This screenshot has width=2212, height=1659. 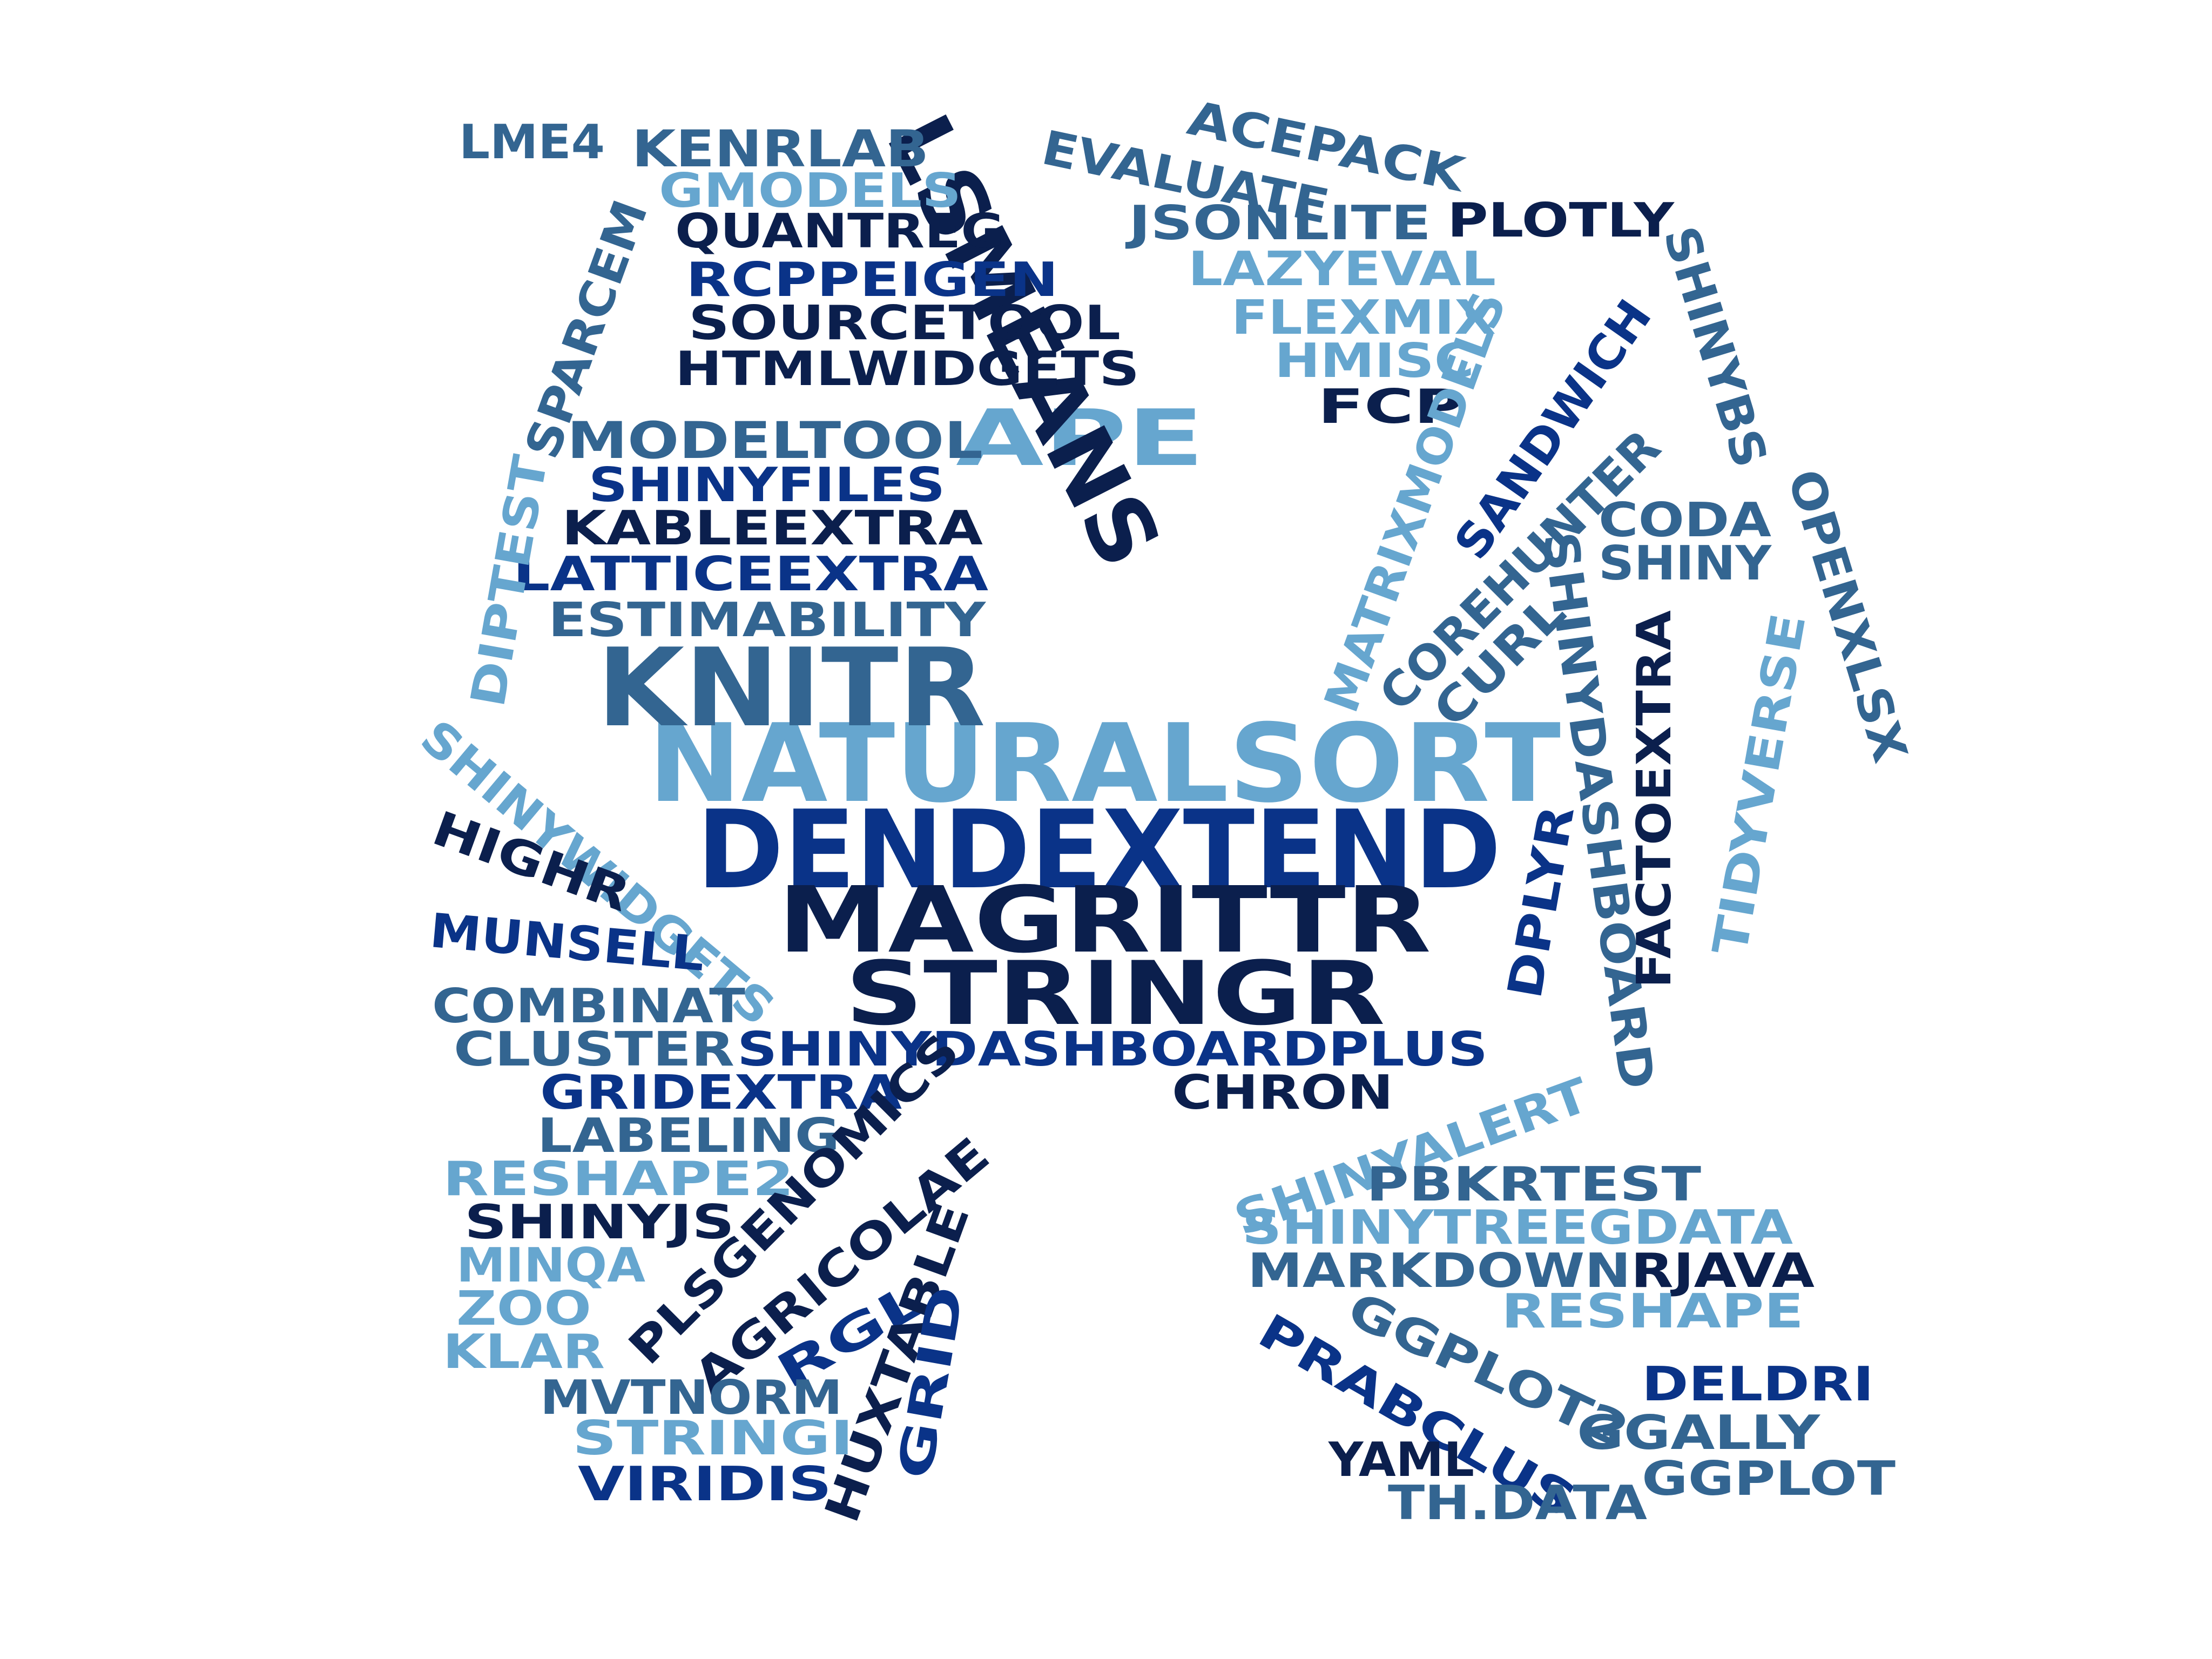 I want to click on word-flexmix: FLEXMIX, so click(x=1363, y=317).